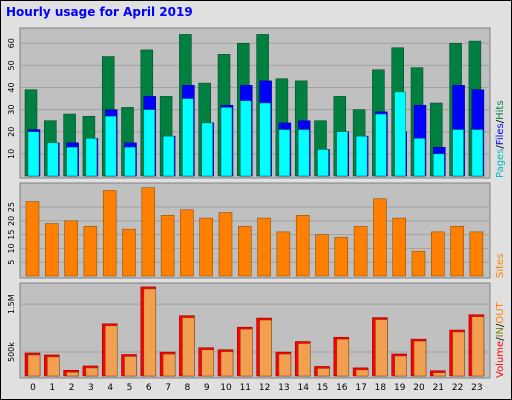 This screenshot has width=512, height=400. Describe the element at coordinates (149, 388) in the screenshot. I see `x-tick-label: 6` at that location.